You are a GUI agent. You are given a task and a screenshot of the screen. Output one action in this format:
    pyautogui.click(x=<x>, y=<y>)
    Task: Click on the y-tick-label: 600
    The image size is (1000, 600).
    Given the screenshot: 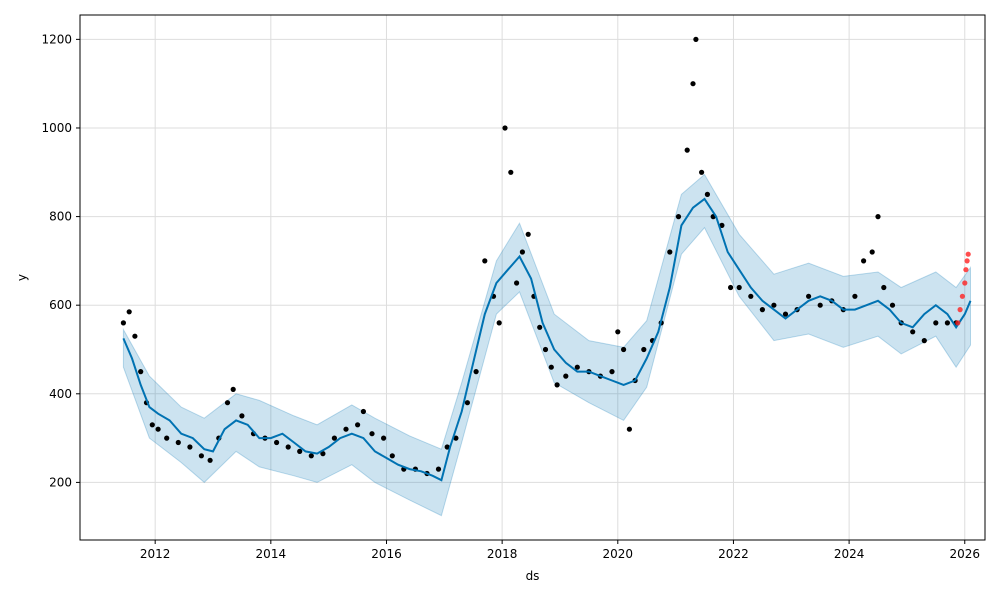 What is the action you would take?
    pyautogui.click(x=60, y=305)
    